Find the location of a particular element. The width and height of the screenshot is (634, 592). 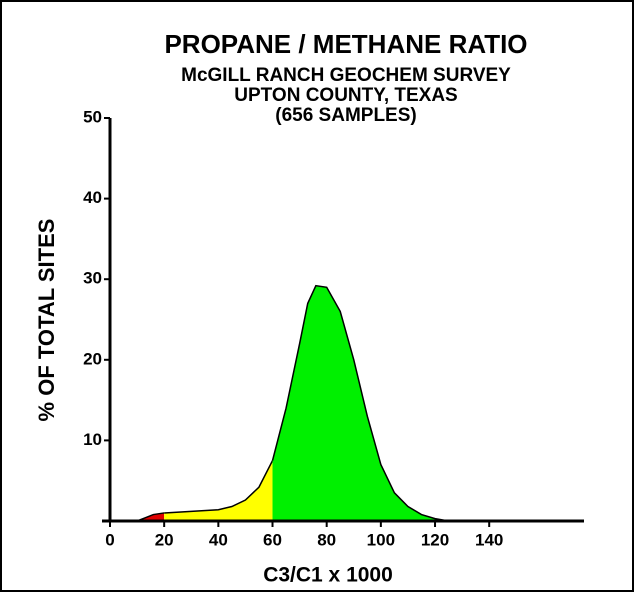

y-tick-label: 40 is located at coordinates (92, 197).